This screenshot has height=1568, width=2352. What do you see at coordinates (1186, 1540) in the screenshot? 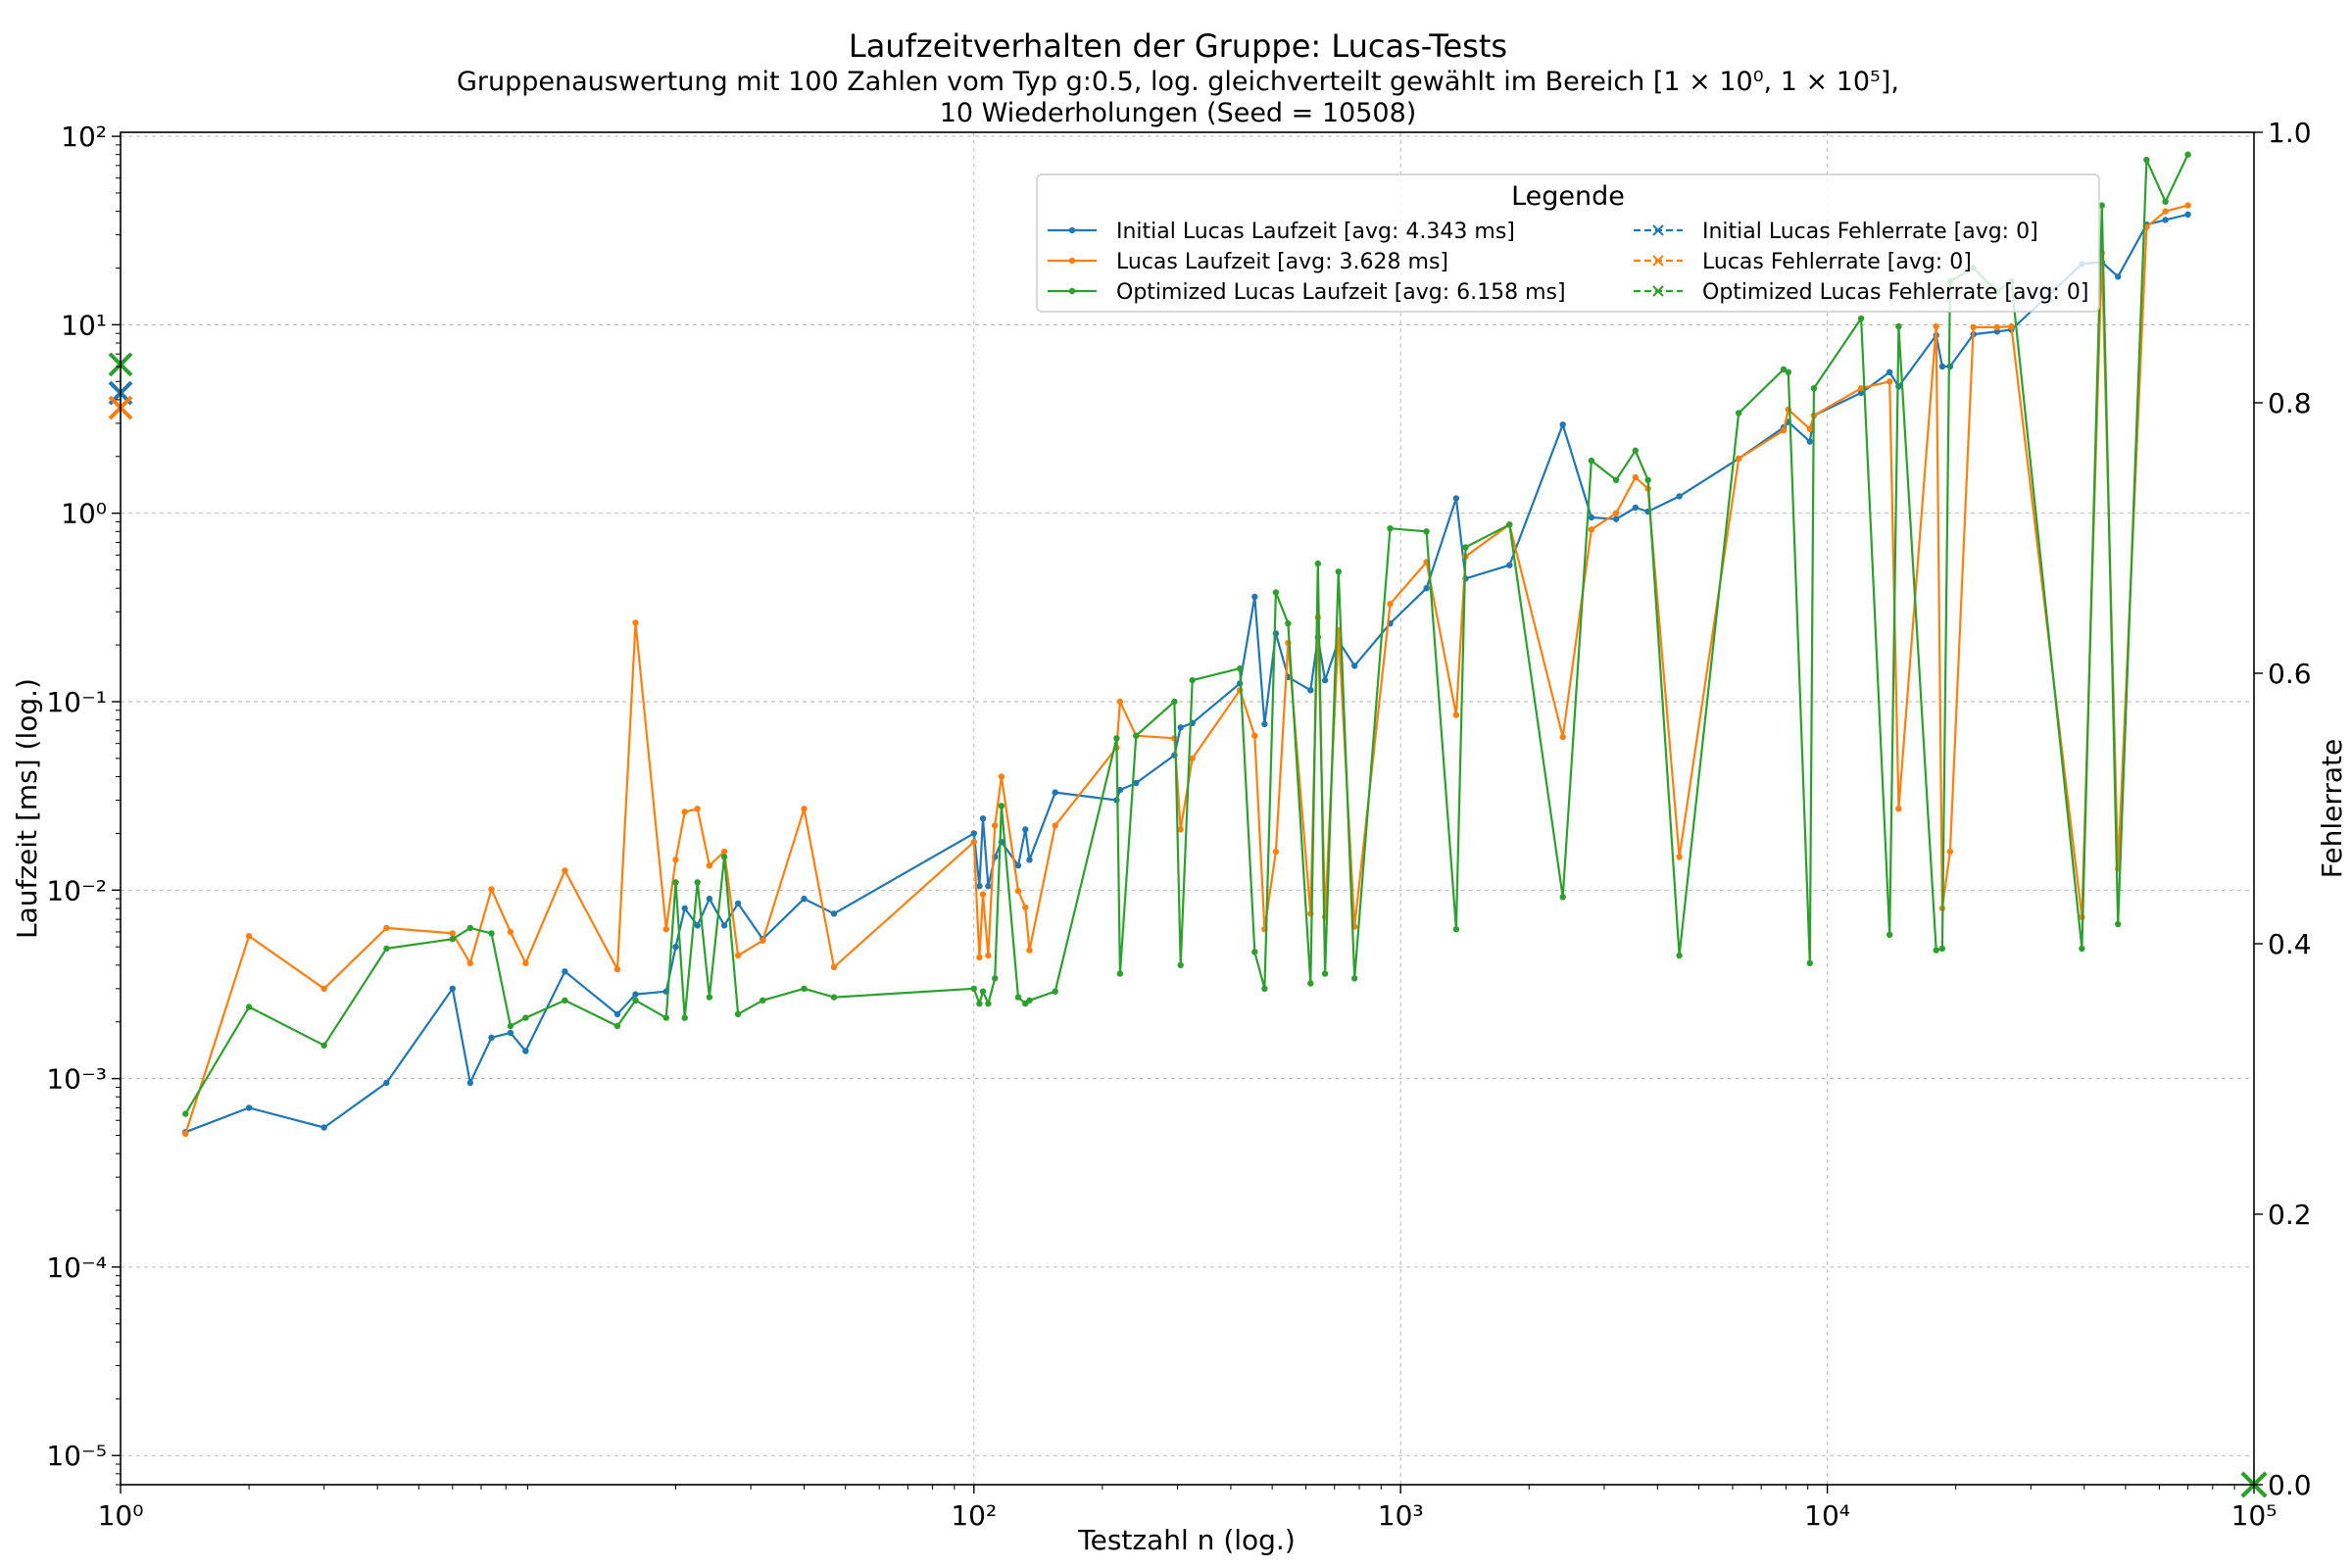
I see `x-axis-label: Testzahl n (log.)` at bounding box center [1186, 1540].